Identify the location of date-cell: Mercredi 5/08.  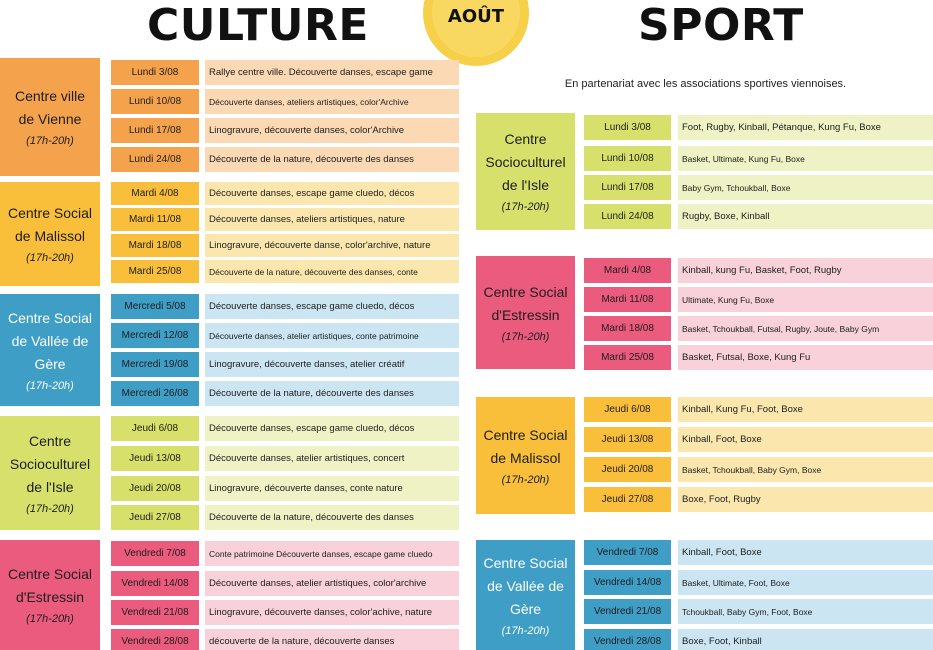
(155, 306).